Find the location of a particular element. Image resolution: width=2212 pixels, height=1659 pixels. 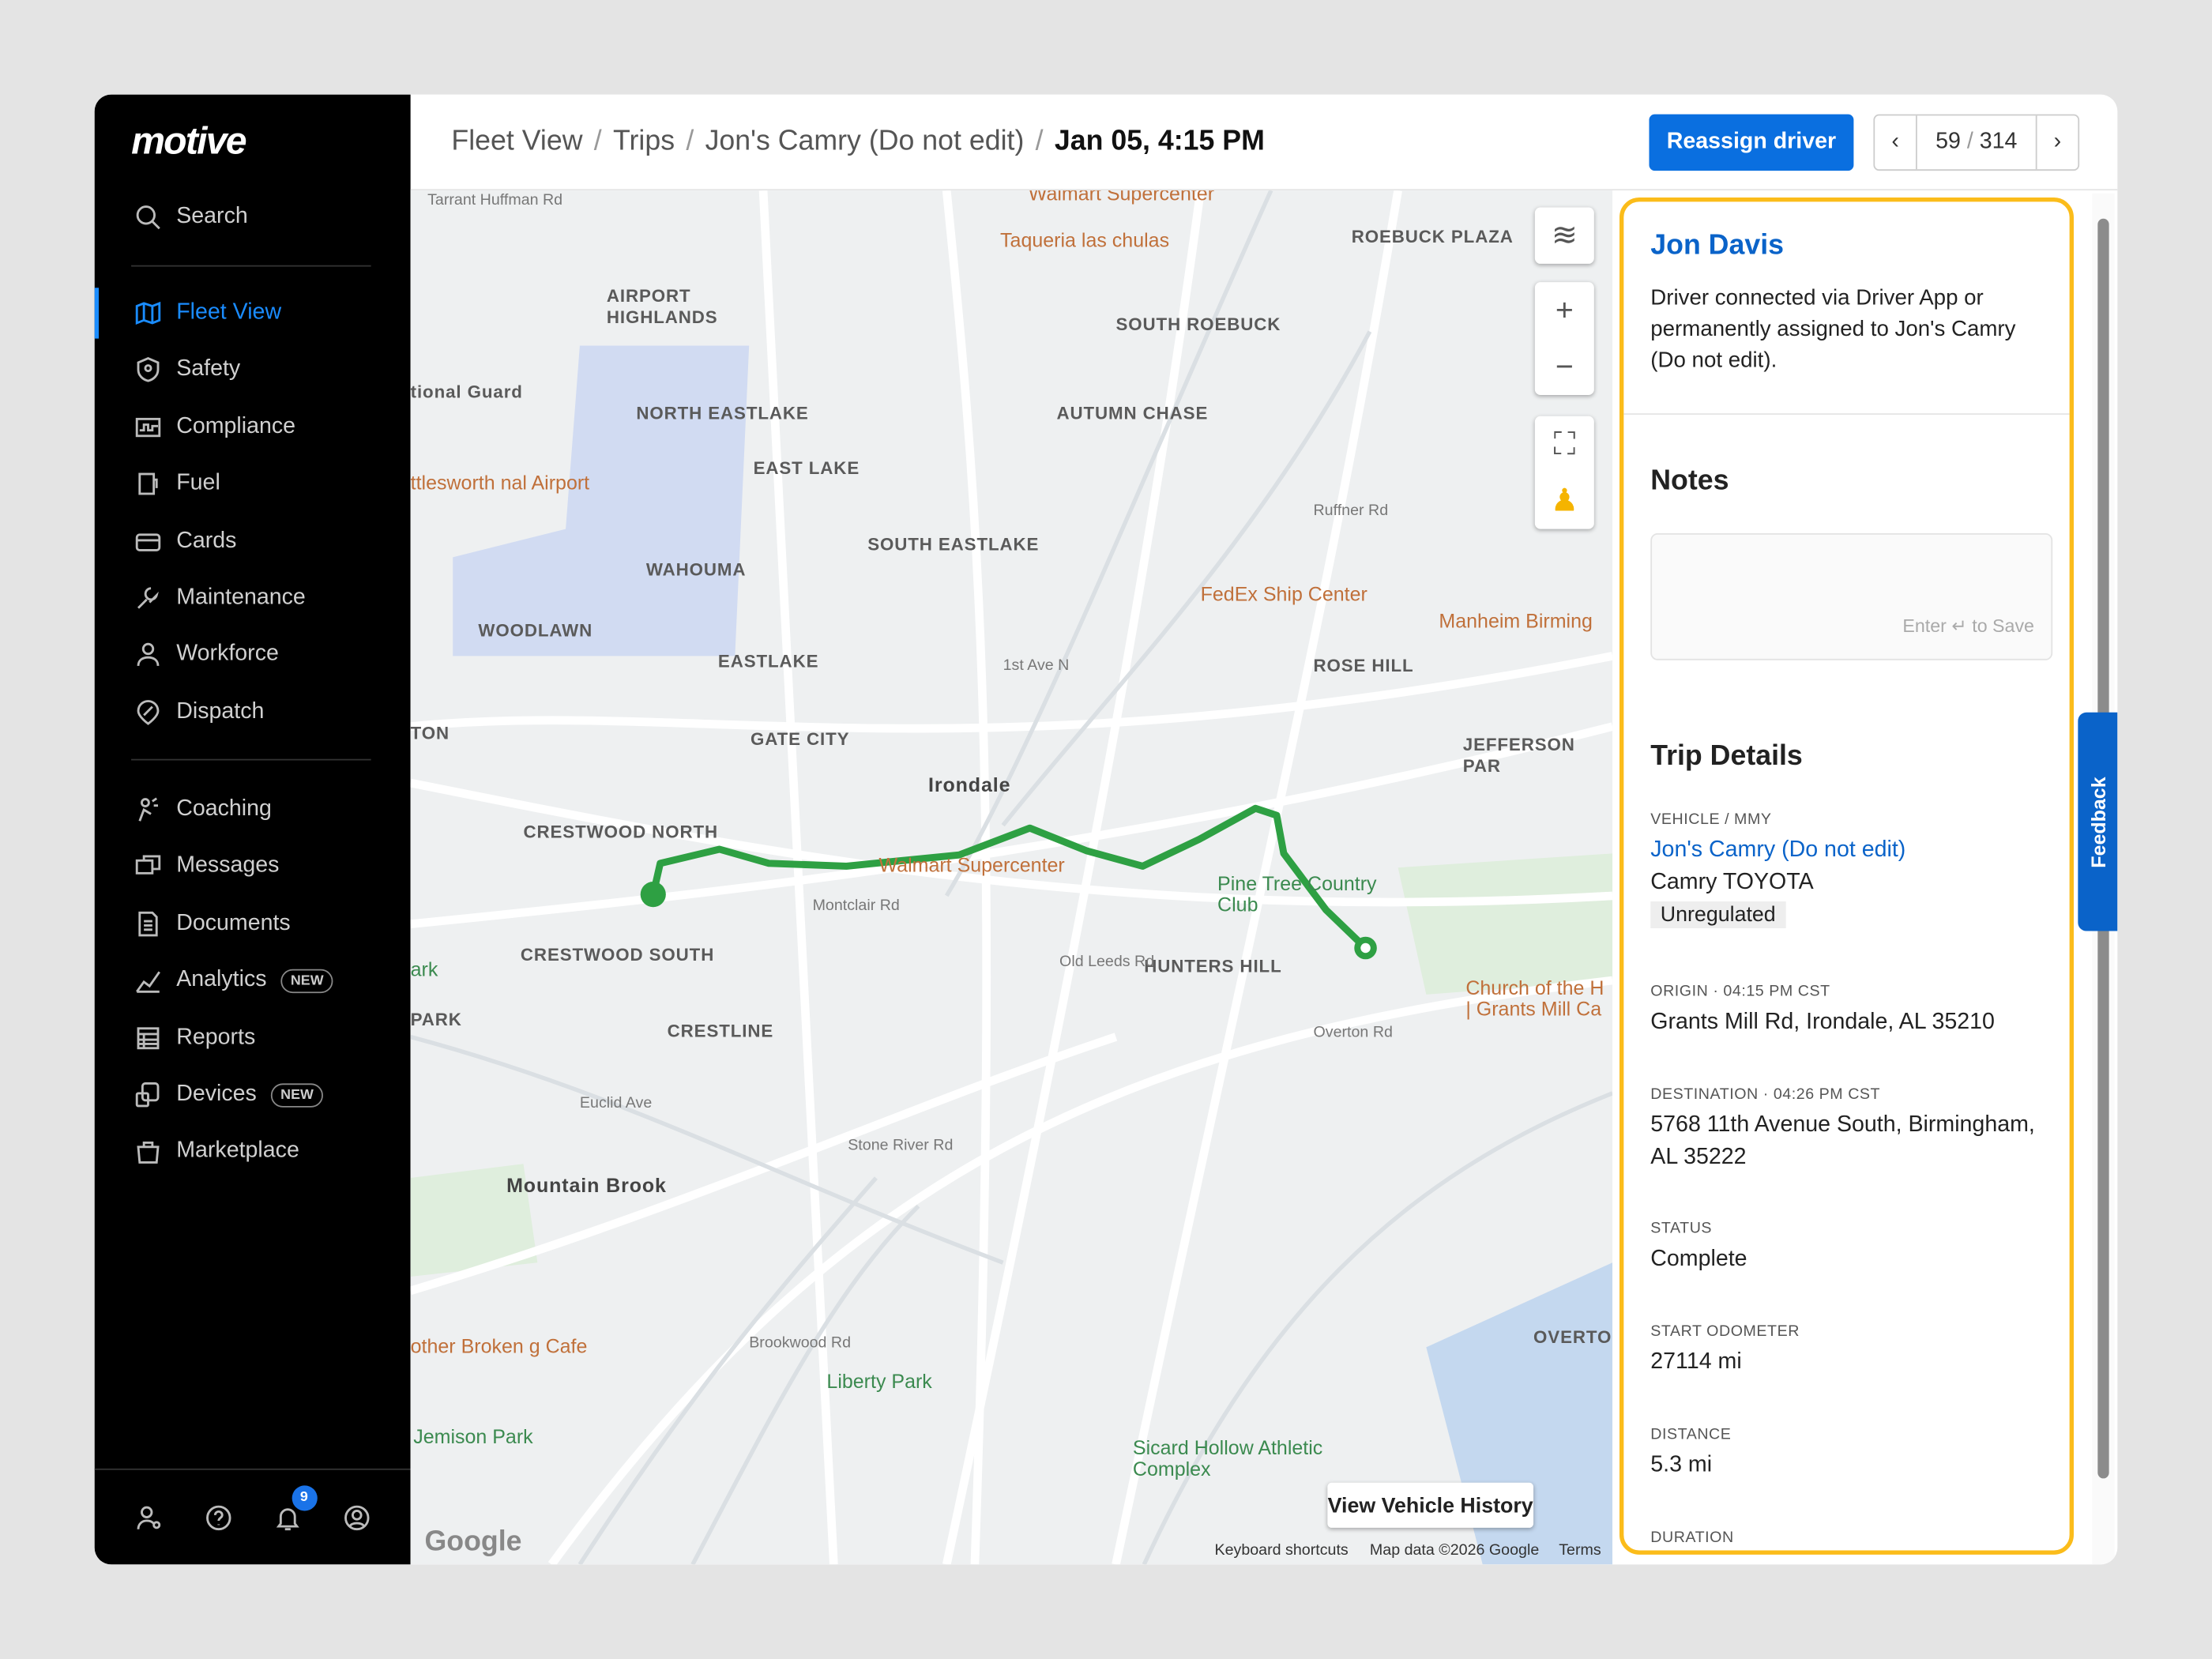

bell-icon: 9 is located at coordinates (295, 1509).